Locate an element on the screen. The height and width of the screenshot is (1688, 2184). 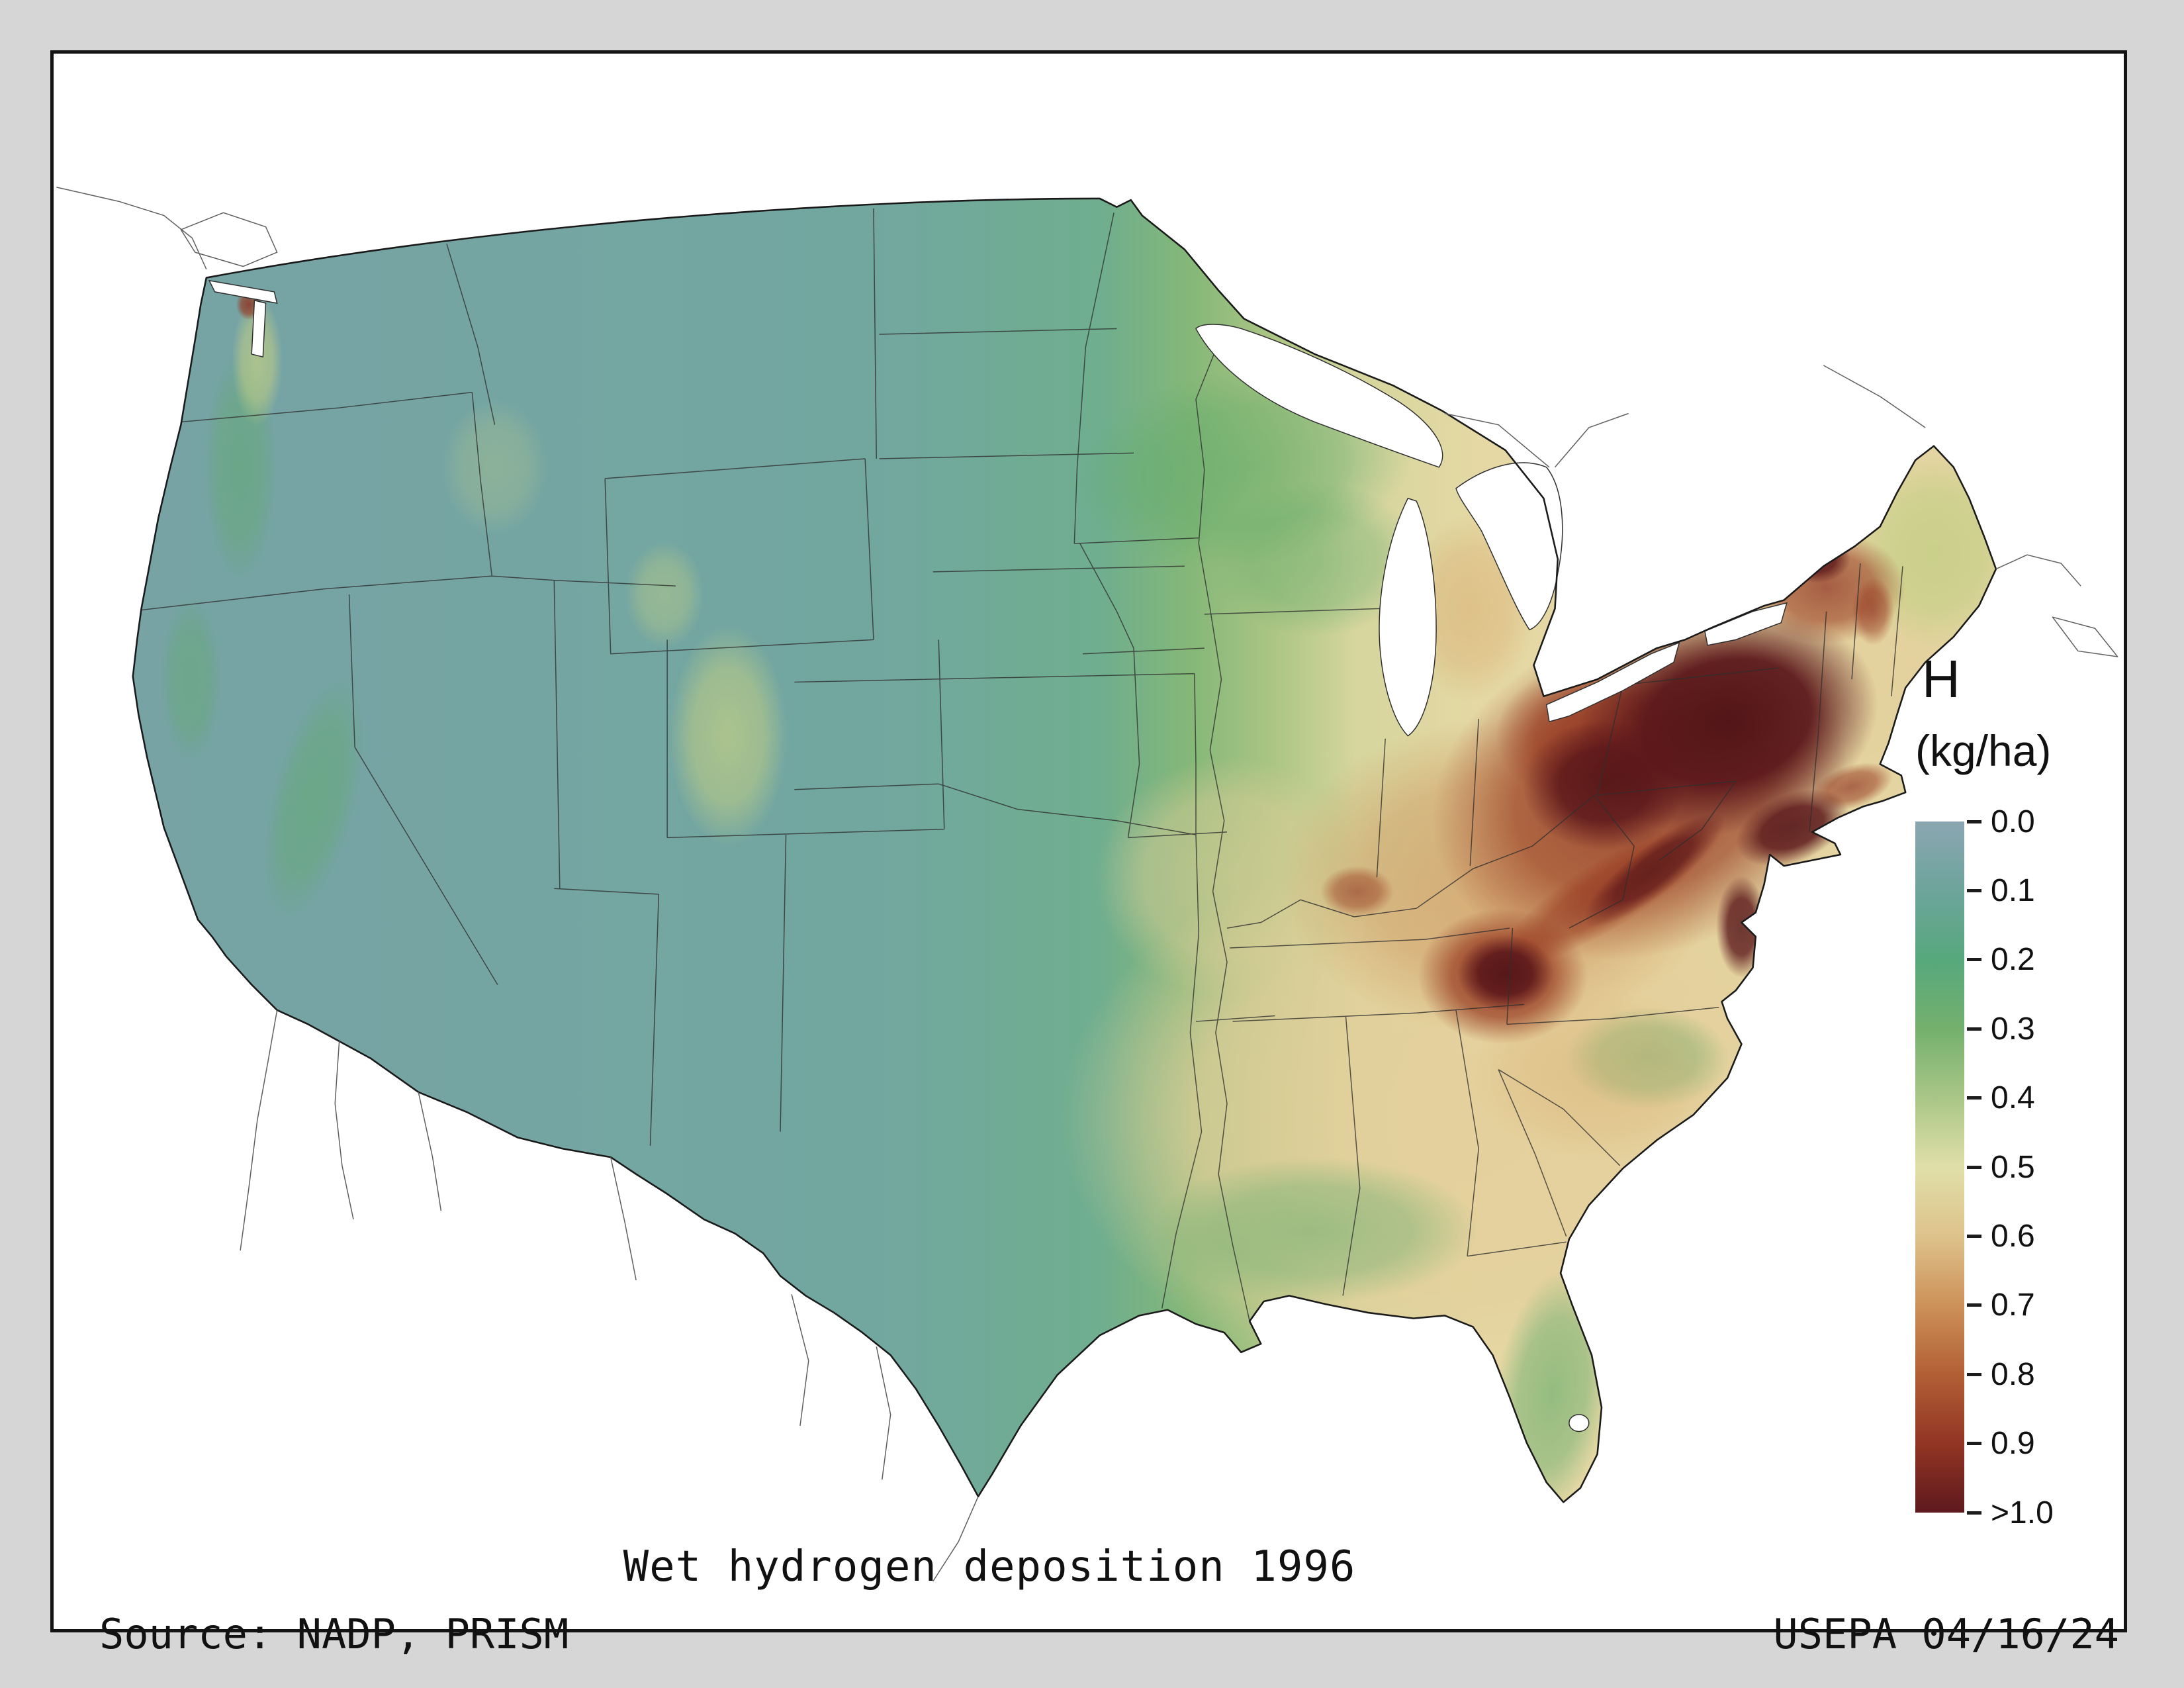
tick-label: 0.6 is located at coordinates (2013, 1236).